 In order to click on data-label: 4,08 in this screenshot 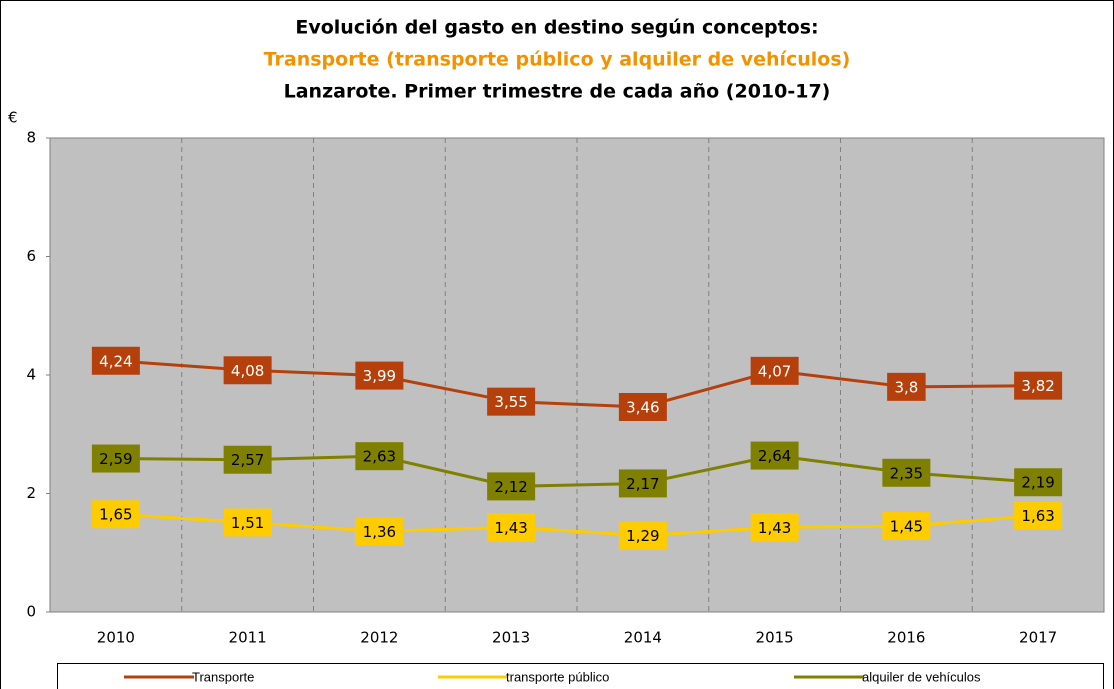, I will do `click(247, 371)`.